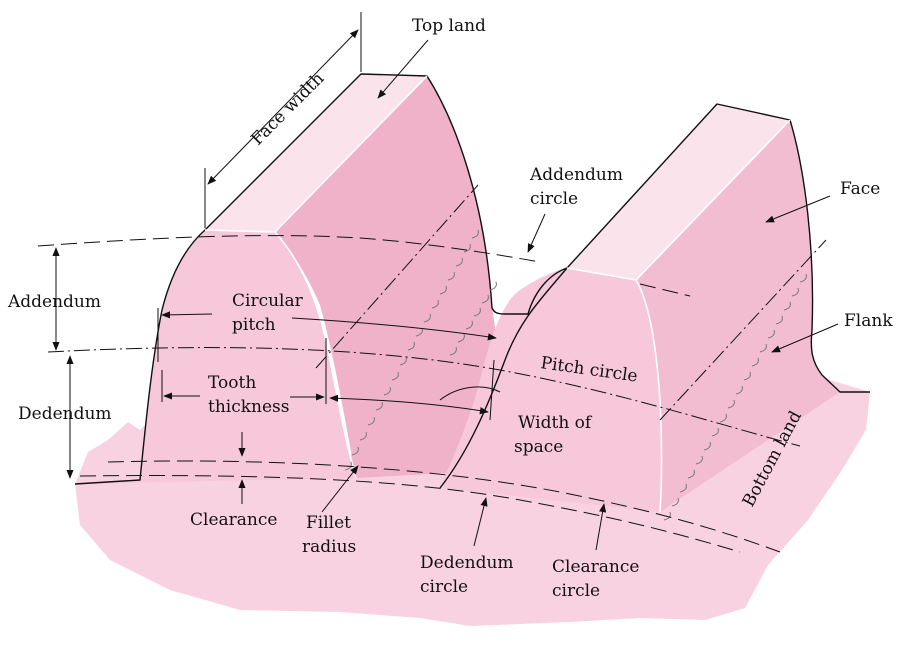 The width and height of the screenshot is (913, 645). What do you see at coordinates (868, 321) in the screenshot?
I see `label-flank: Flank` at bounding box center [868, 321].